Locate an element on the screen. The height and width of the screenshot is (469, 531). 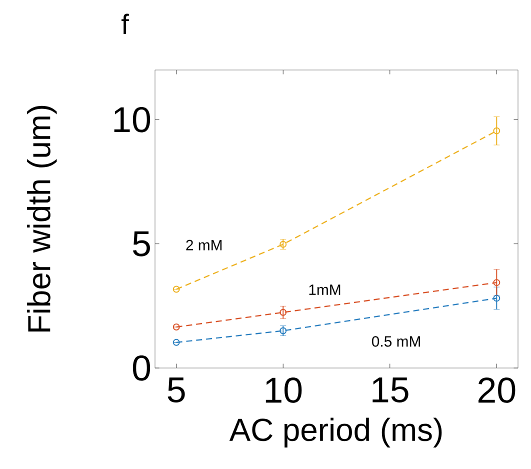
x-tick-label: 15 is located at coordinates (390, 390).